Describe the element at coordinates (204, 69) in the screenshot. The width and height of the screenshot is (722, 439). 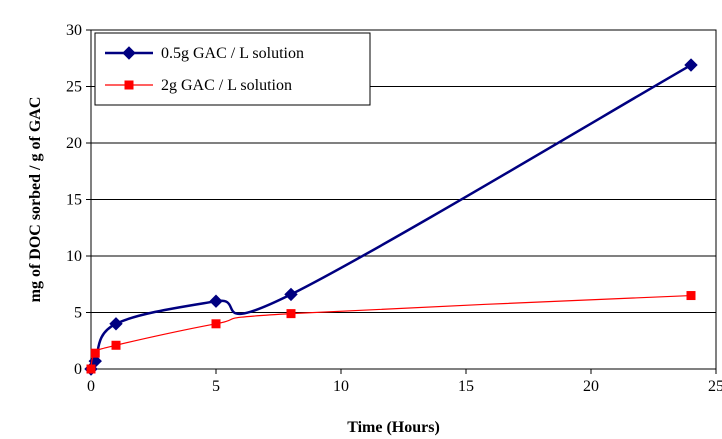
I see `legend-items: 0.5g GAC / L solution 2g GAC / L solution` at that location.